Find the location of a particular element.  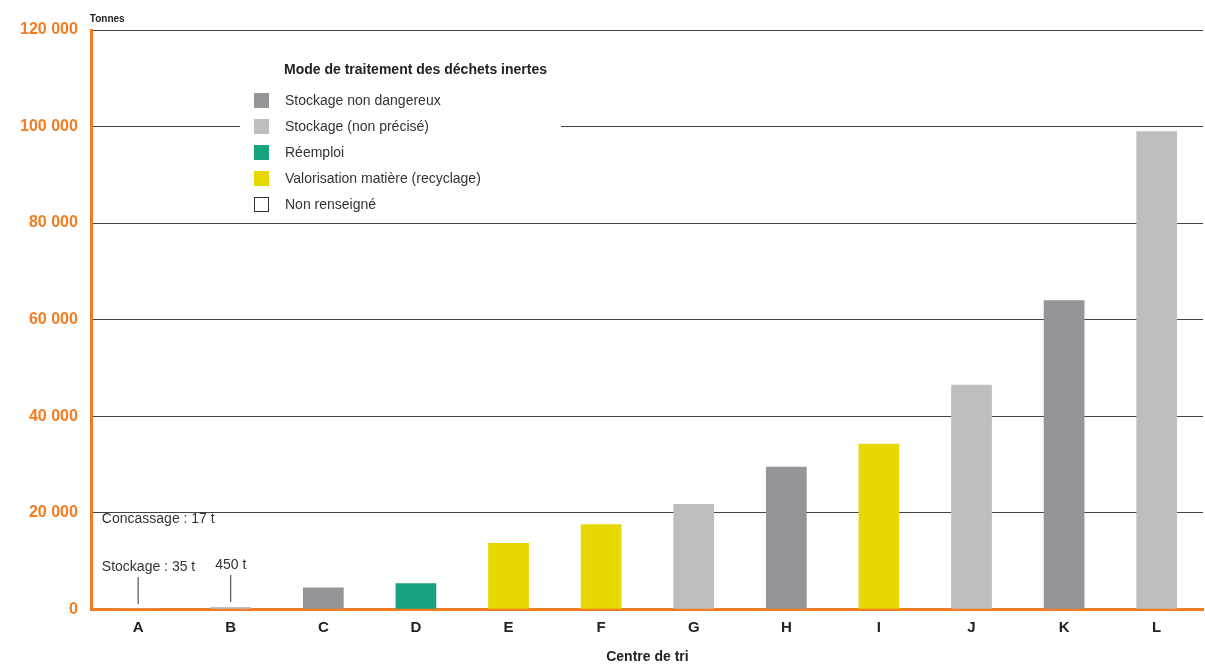

y-tick-label: 60 000 is located at coordinates (53, 319).